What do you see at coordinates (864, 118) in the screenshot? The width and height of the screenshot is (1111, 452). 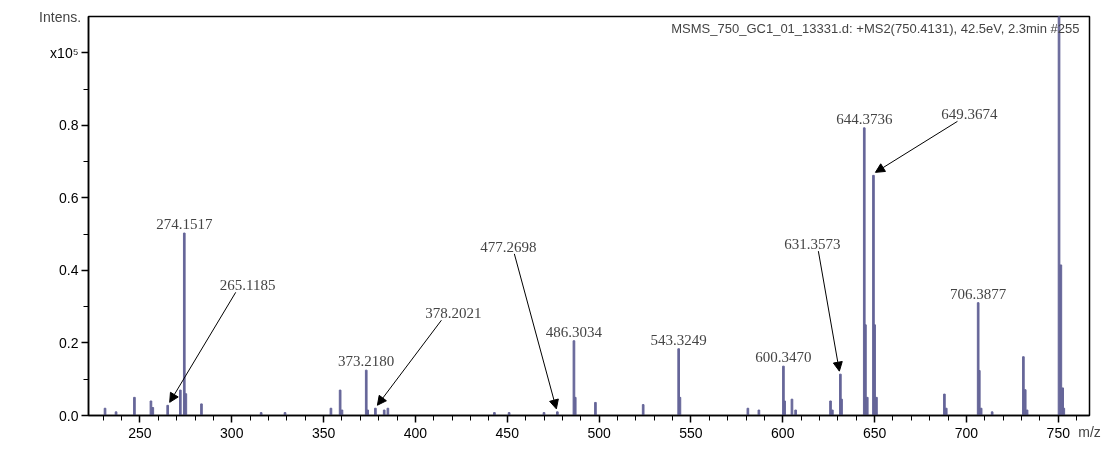 I see `annotation: 644.3736` at bounding box center [864, 118].